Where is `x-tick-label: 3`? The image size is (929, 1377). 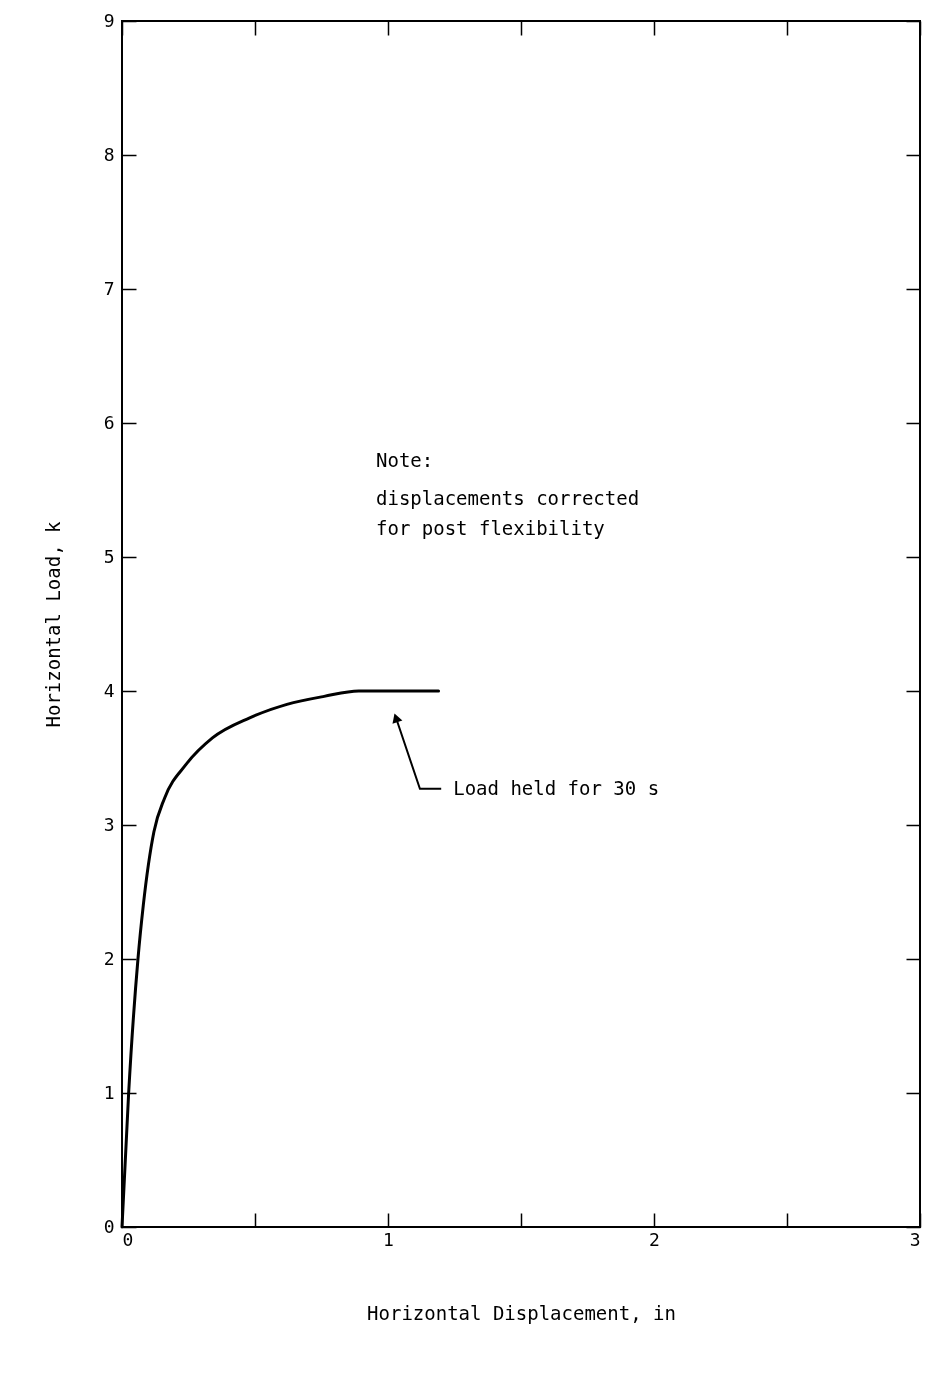 x-tick-label: 3 is located at coordinates (915, 1239).